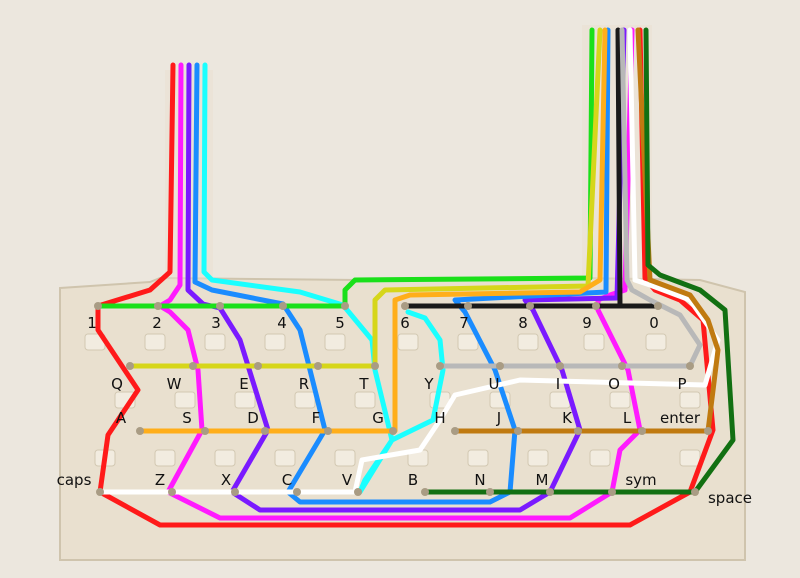 Image resolution: width=800 pixels, height=578 pixels. I want to click on key-label-caps: caps, so click(74, 480).